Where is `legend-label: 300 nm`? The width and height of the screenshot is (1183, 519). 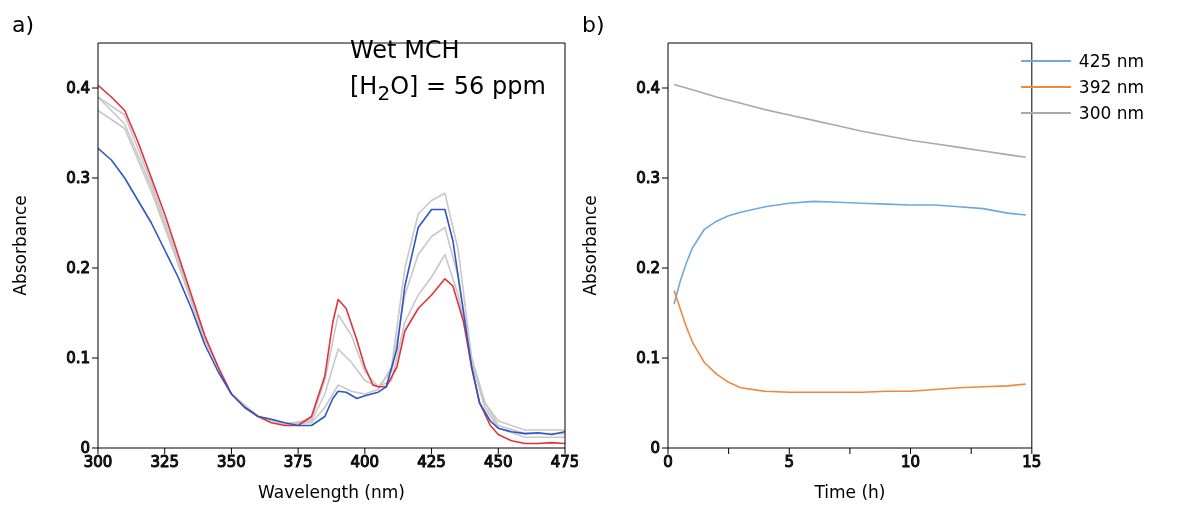 legend-label: 300 nm is located at coordinates (1111, 113).